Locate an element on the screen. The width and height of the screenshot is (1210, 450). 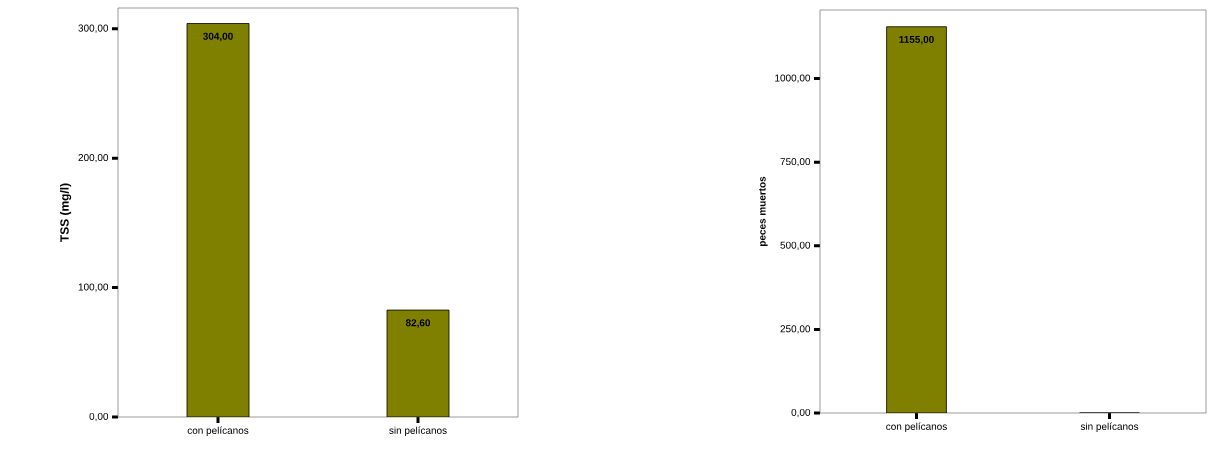
y-tick-label: 300,00 is located at coordinates (93, 28).